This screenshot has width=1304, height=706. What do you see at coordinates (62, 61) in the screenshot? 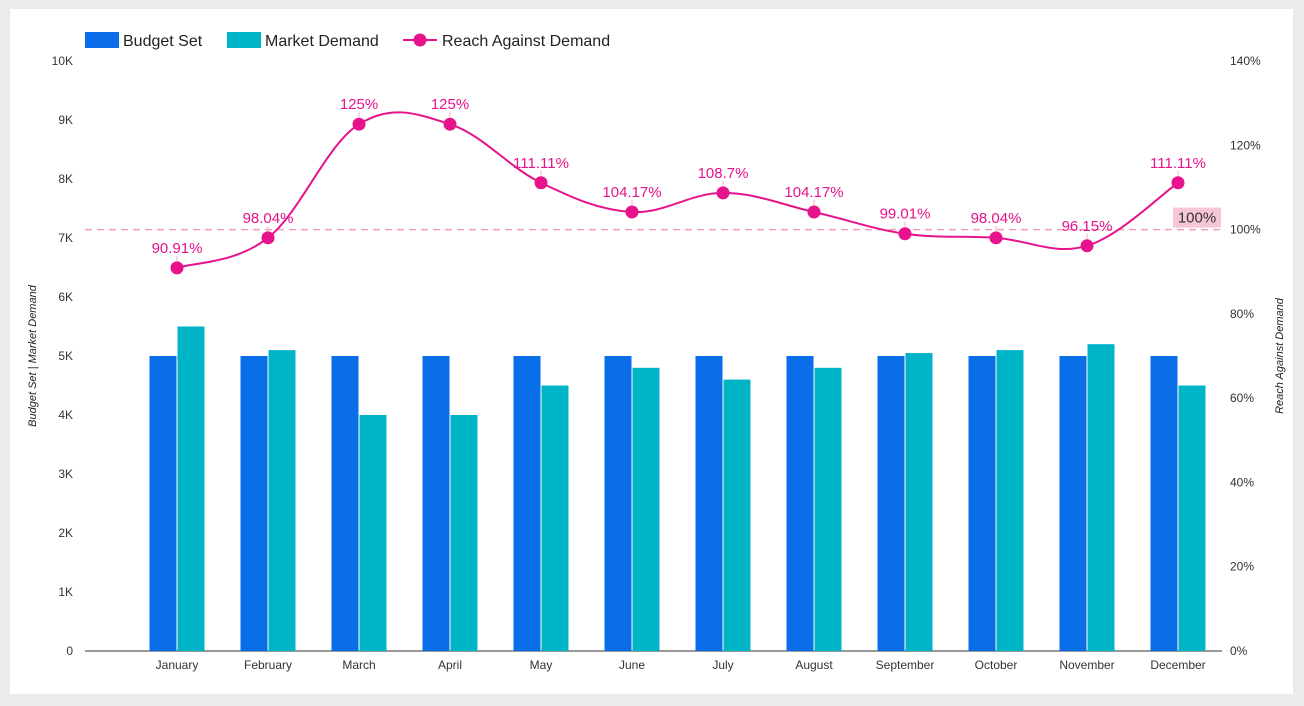
I see `left-axis-tick: 10K` at bounding box center [62, 61].